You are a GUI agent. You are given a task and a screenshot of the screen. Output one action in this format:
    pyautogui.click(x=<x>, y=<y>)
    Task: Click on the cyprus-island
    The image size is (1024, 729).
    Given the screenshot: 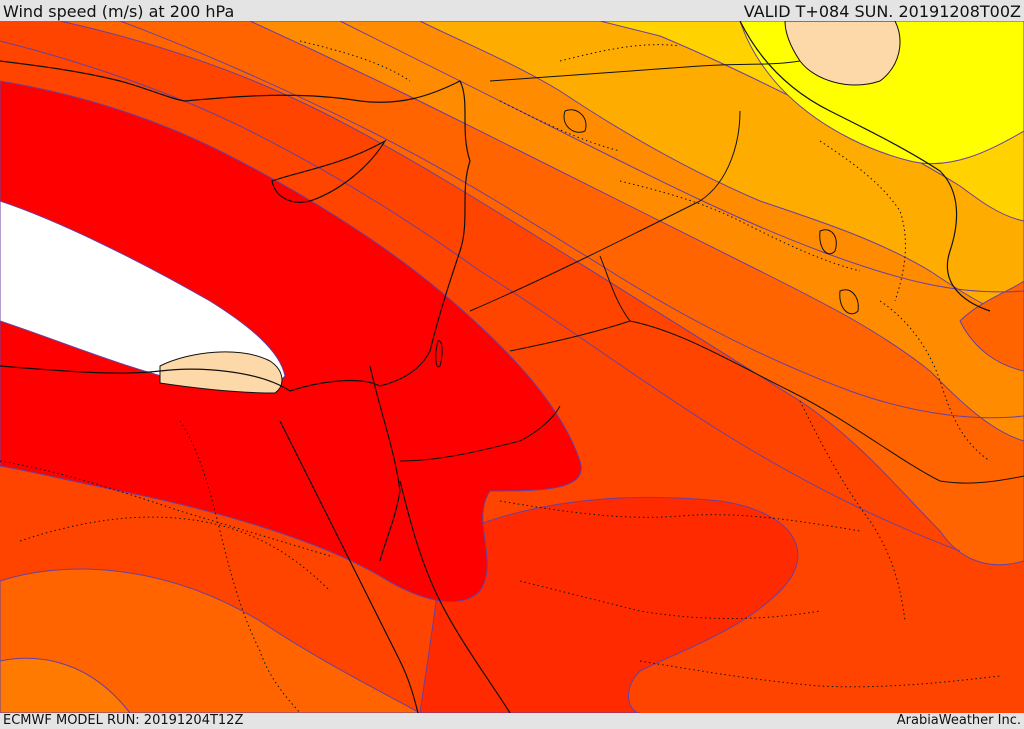 What is the action you would take?
    pyautogui.click(x=329, y=171)
    